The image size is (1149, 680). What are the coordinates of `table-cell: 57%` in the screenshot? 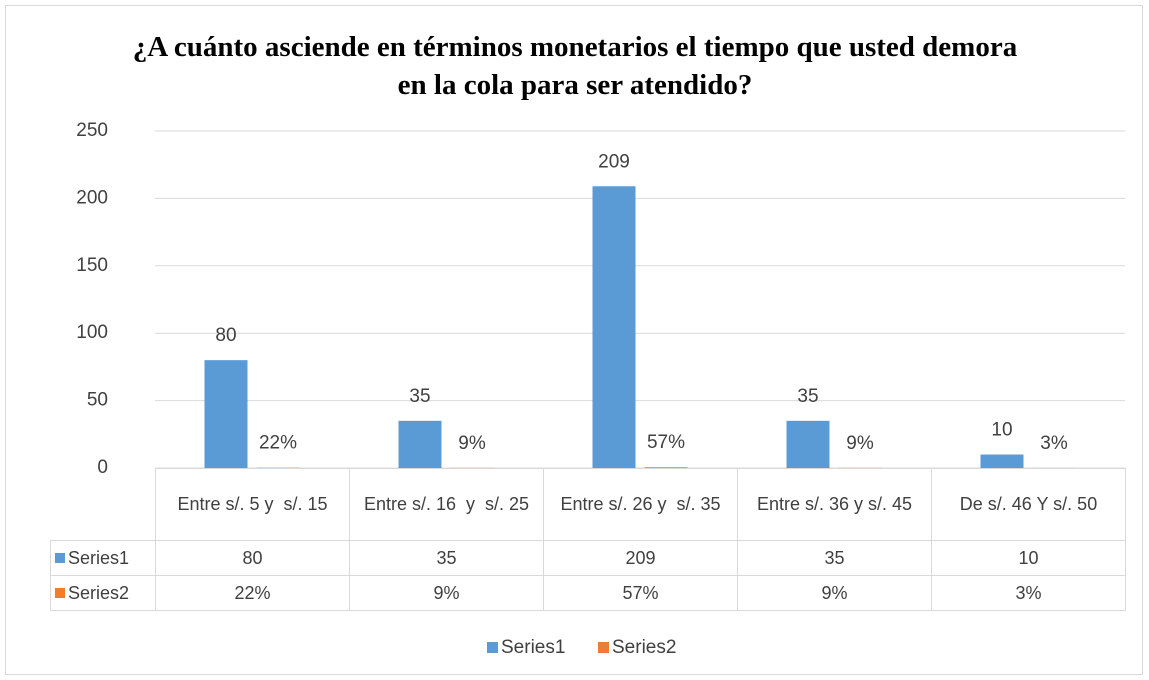 It's located at (640, 593).